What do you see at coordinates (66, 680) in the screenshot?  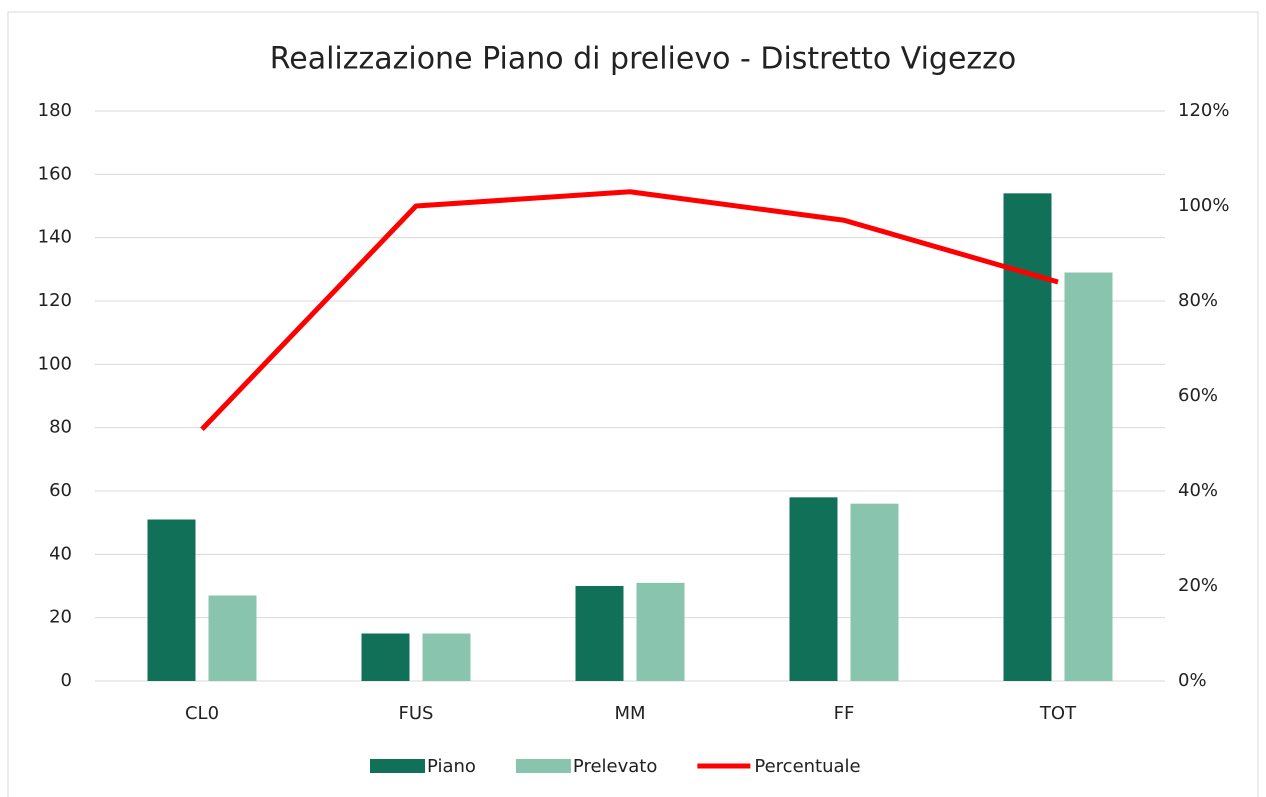 I see `y-tick-label: 0` at bounding box center [66, 680].